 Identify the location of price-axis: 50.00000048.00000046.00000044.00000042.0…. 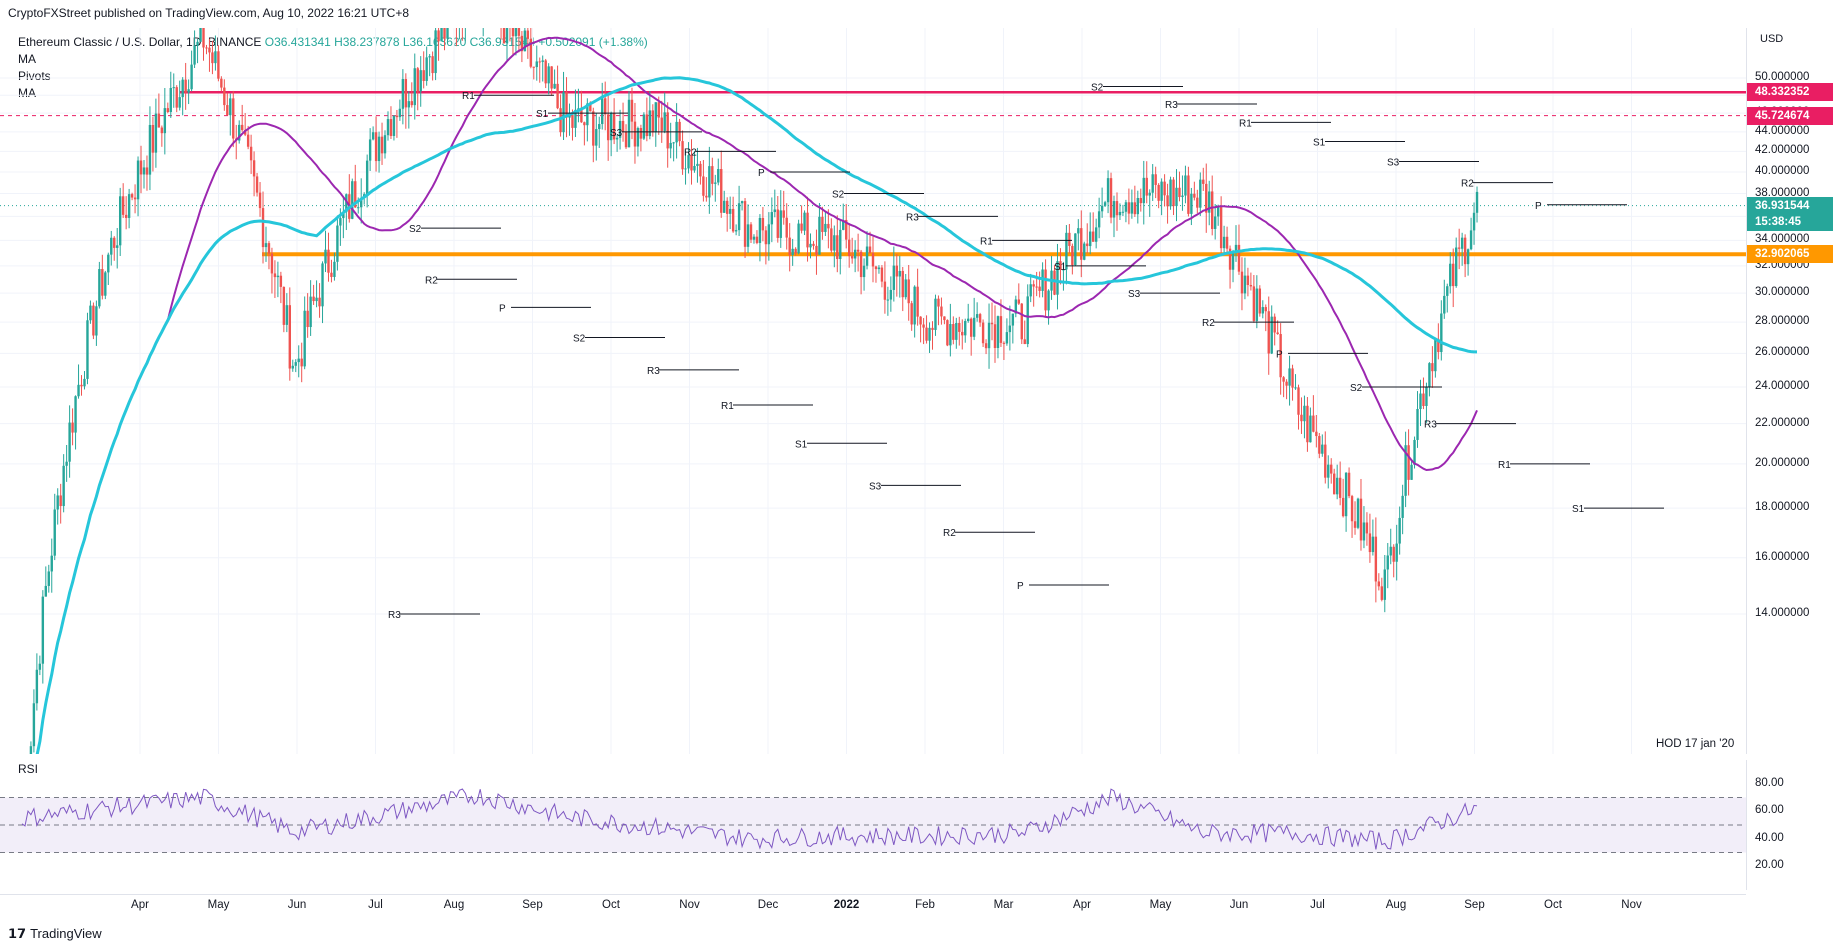
(1790, 391).